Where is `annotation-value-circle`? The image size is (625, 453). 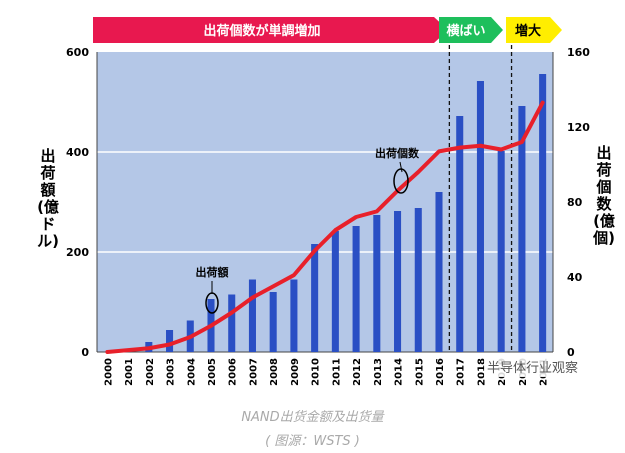 annotation-value-circle is located at coordinates (212, 303).